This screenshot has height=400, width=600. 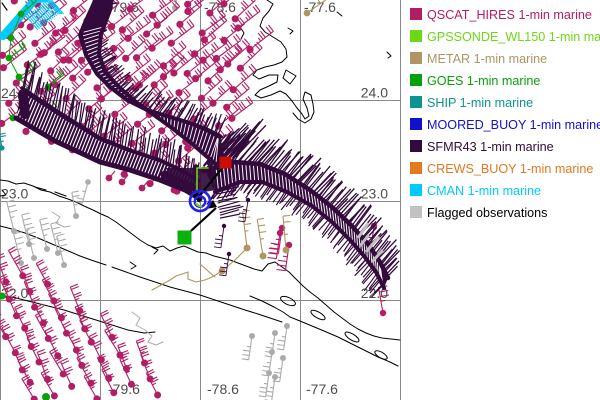 What do you see at coordinates (513, 125) in the screenshot?
I see `svg-text: MOORED_BUOY 1-min marine` at bounding box center [513, 125].